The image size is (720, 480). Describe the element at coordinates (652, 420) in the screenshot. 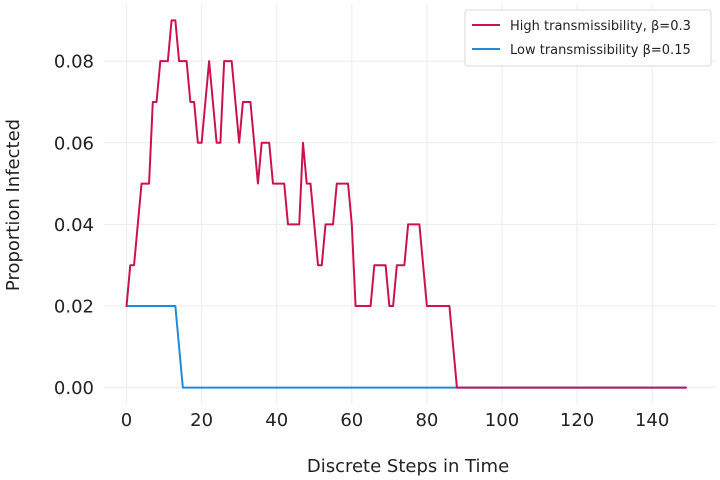

I see `x-tick-label: 140` at that location.